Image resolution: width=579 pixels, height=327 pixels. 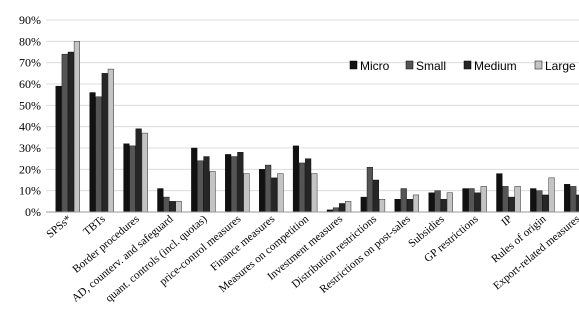 I want to click on y-tick-label: 90%, so click(x=30, y=20).